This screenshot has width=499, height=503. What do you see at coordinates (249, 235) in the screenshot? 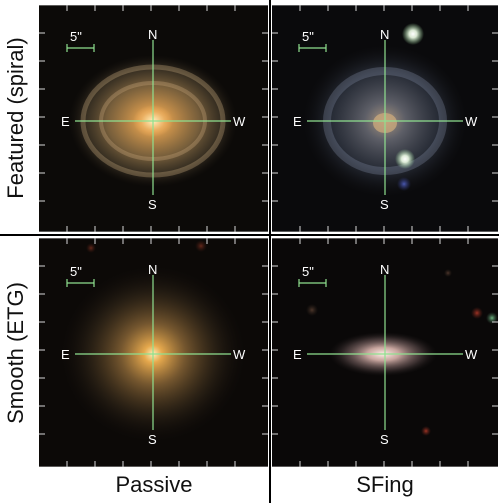
I see `horizontal-divider` at bounding box center [249, 235].